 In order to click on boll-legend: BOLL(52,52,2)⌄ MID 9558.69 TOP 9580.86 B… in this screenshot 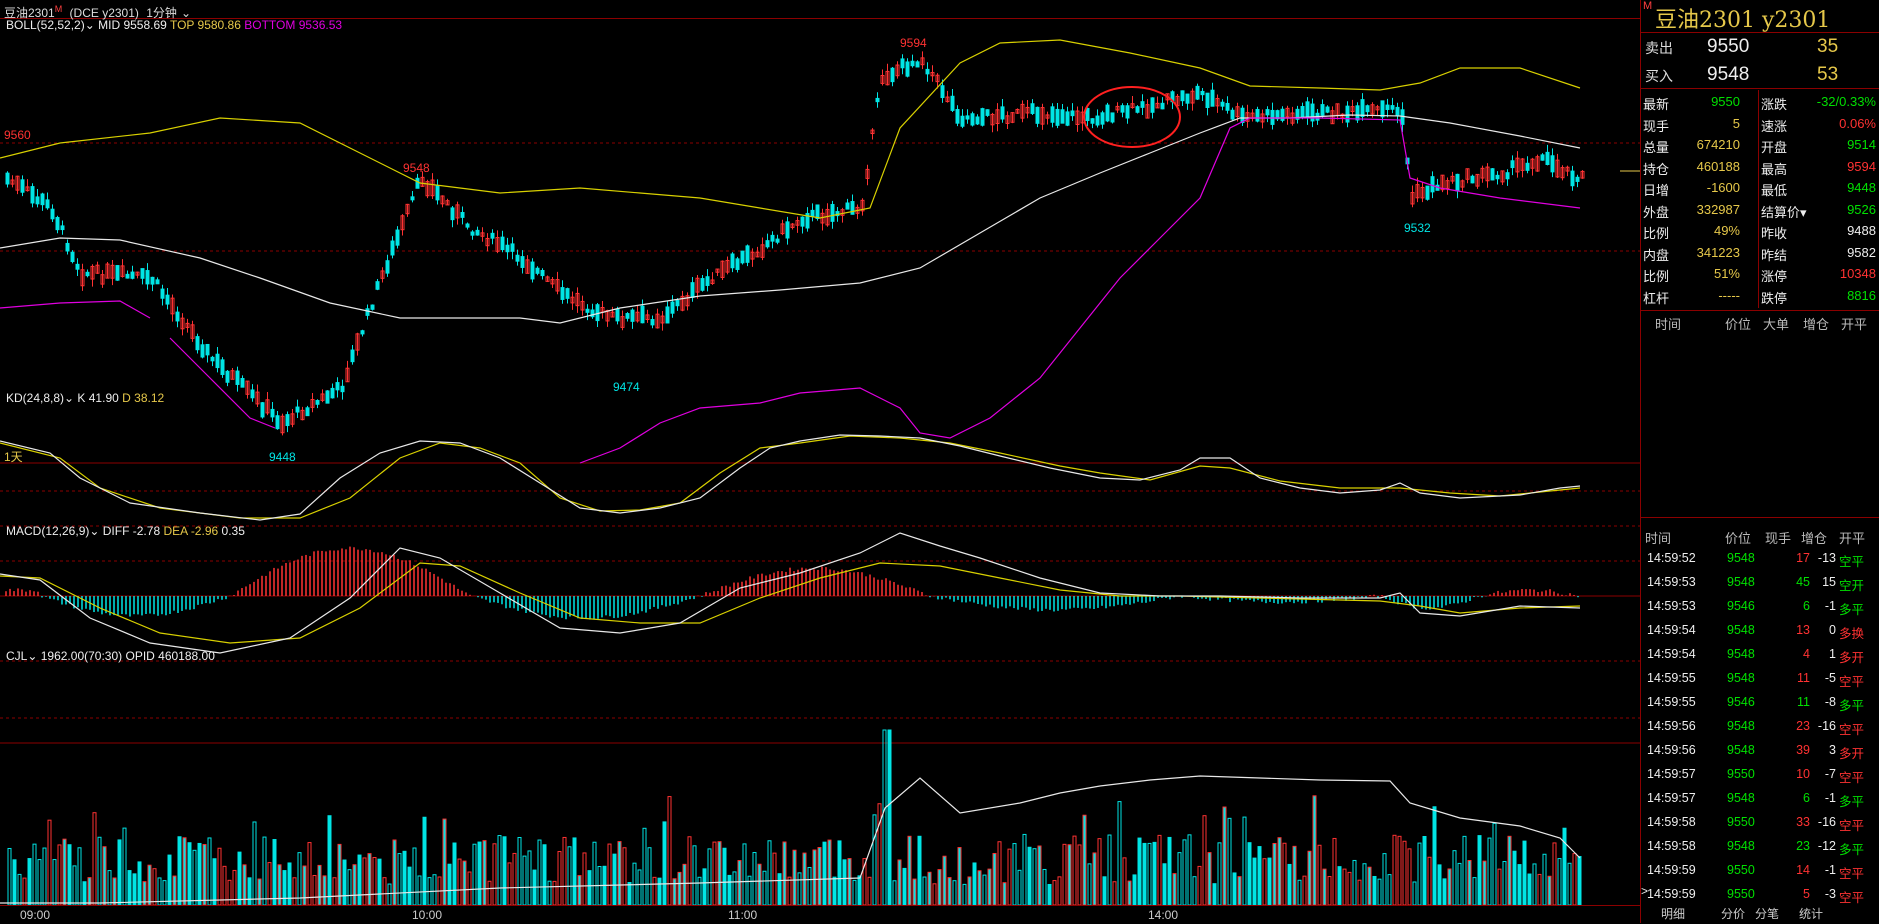, I will do `click(174, 25)`.